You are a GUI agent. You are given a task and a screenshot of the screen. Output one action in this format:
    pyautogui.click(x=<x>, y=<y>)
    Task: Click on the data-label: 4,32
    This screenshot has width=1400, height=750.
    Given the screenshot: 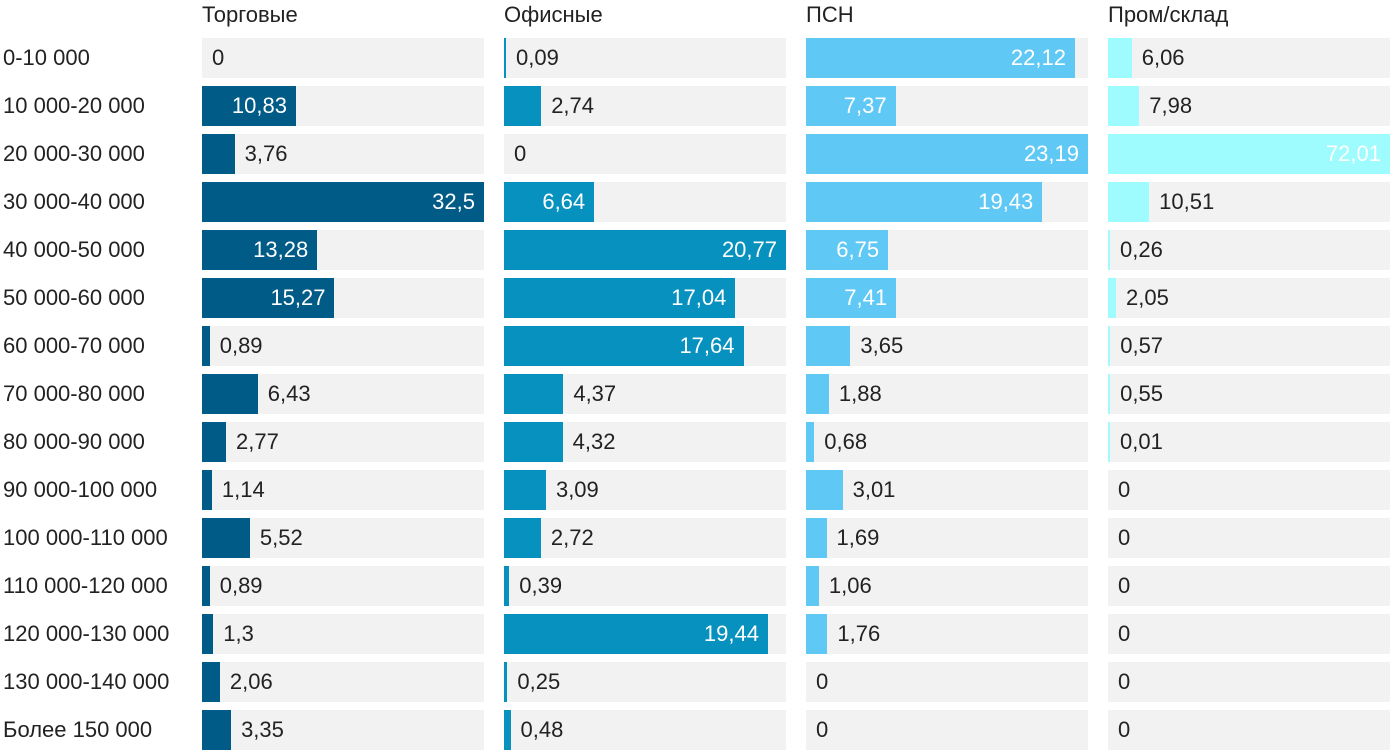 What is the action you would take?
    pyautogui.click(x=594, y=441)
    